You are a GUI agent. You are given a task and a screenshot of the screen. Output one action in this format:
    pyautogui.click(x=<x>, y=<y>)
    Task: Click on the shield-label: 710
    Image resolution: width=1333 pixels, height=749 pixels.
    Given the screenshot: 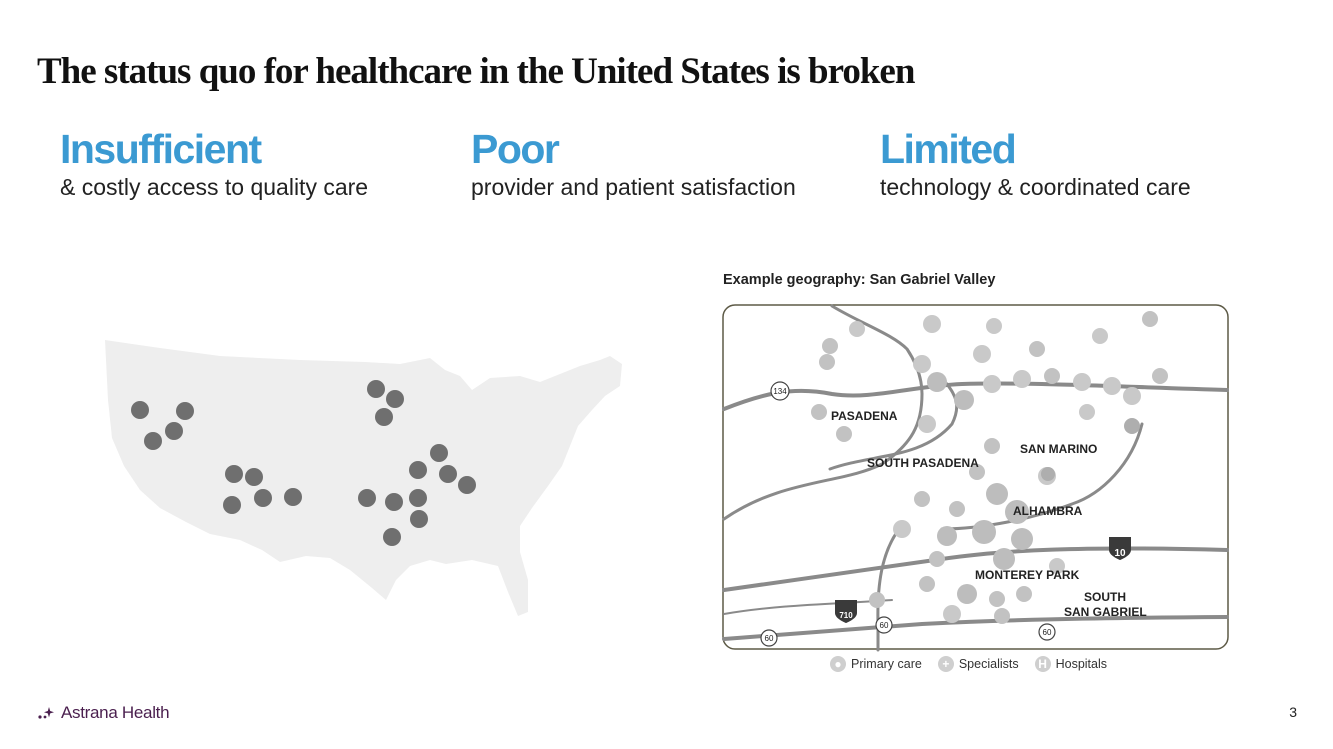 What is the action you would take?
    pyautogui.click(x=846, y=615)
    